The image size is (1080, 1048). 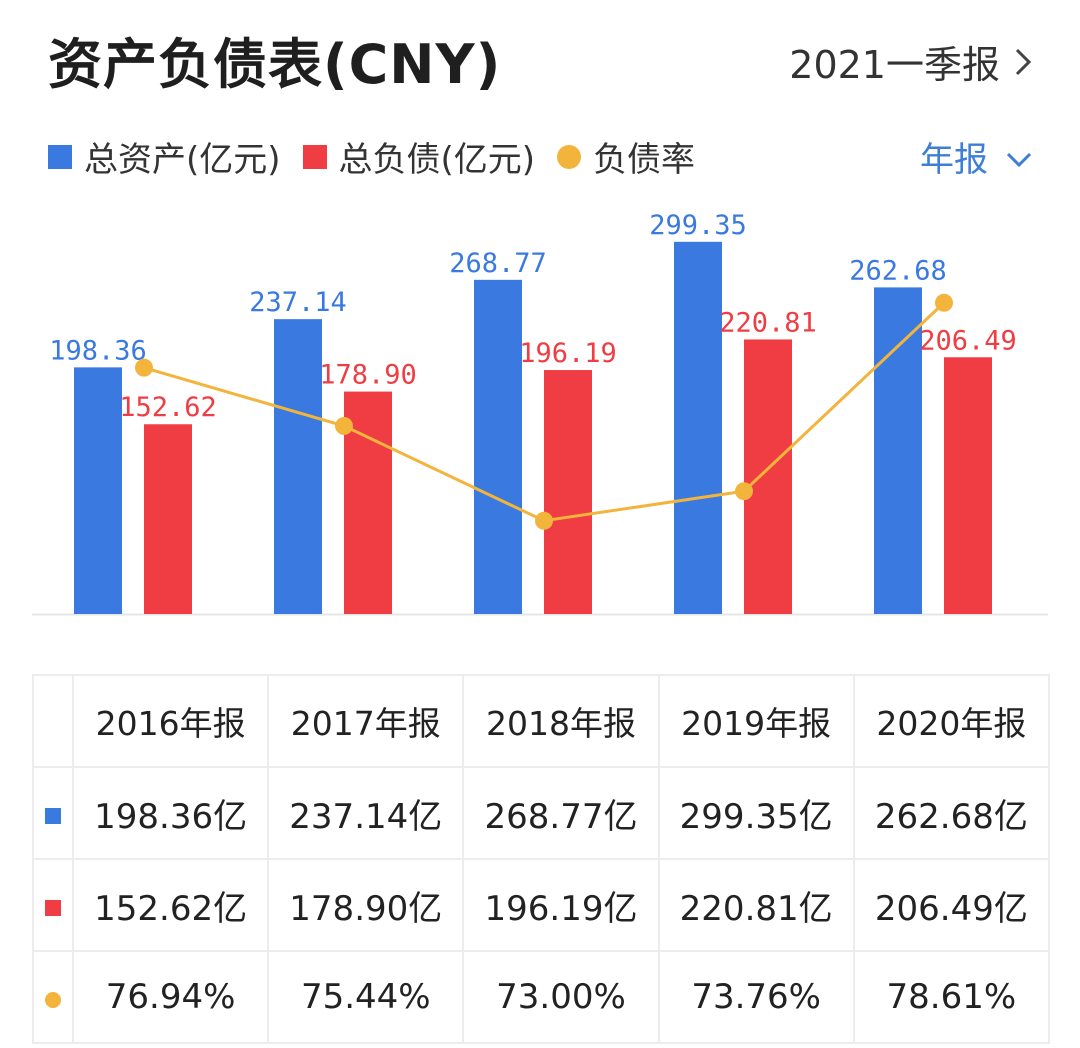 What do you see at coordinates (1019, 157) in the screenshot?
I see `chevron-down-icon` at bounding box center [1019, 157].